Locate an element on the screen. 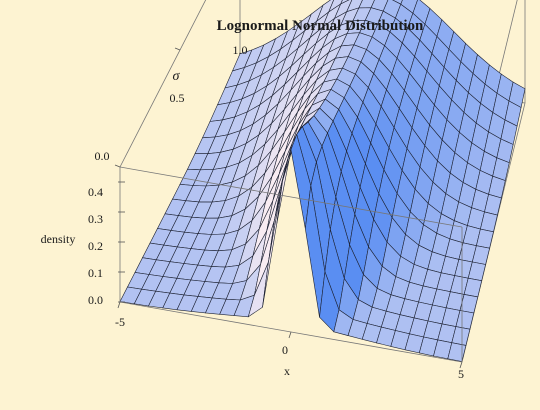  x-axis-label: x is located at coordinates (287, 371).